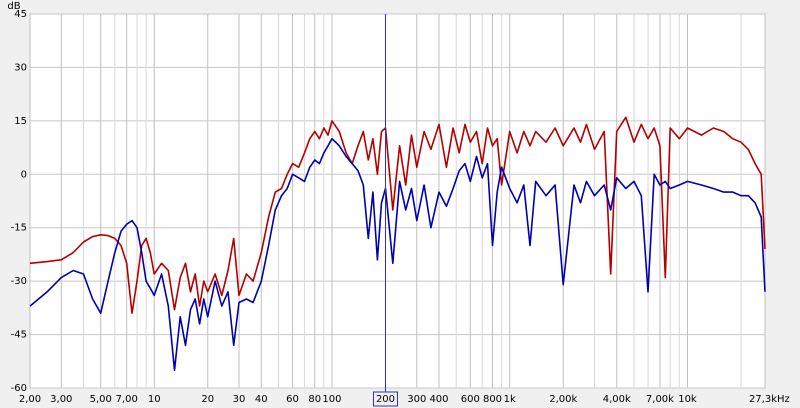 Image resolution: width=800 pixels, height=408 pixels. I want to click on y-tick-label: -15, so click(19, 228).